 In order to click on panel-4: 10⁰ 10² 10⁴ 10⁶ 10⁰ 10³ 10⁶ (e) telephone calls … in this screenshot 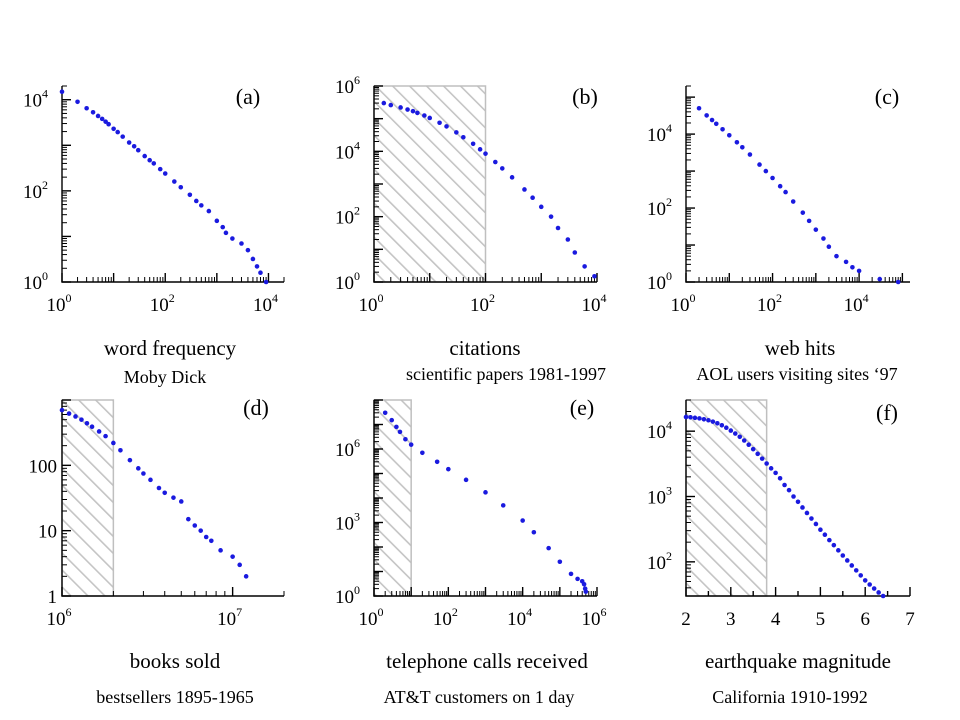, I will do `click(471, 551)`.